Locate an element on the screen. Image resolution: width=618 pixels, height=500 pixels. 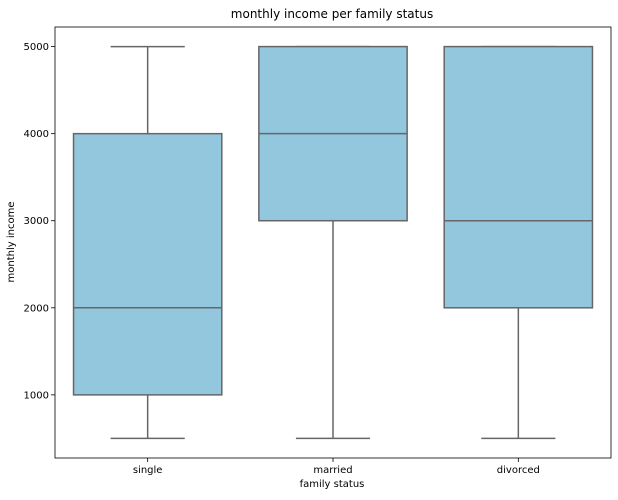
box-divorced is located at coordinates (518, 177).